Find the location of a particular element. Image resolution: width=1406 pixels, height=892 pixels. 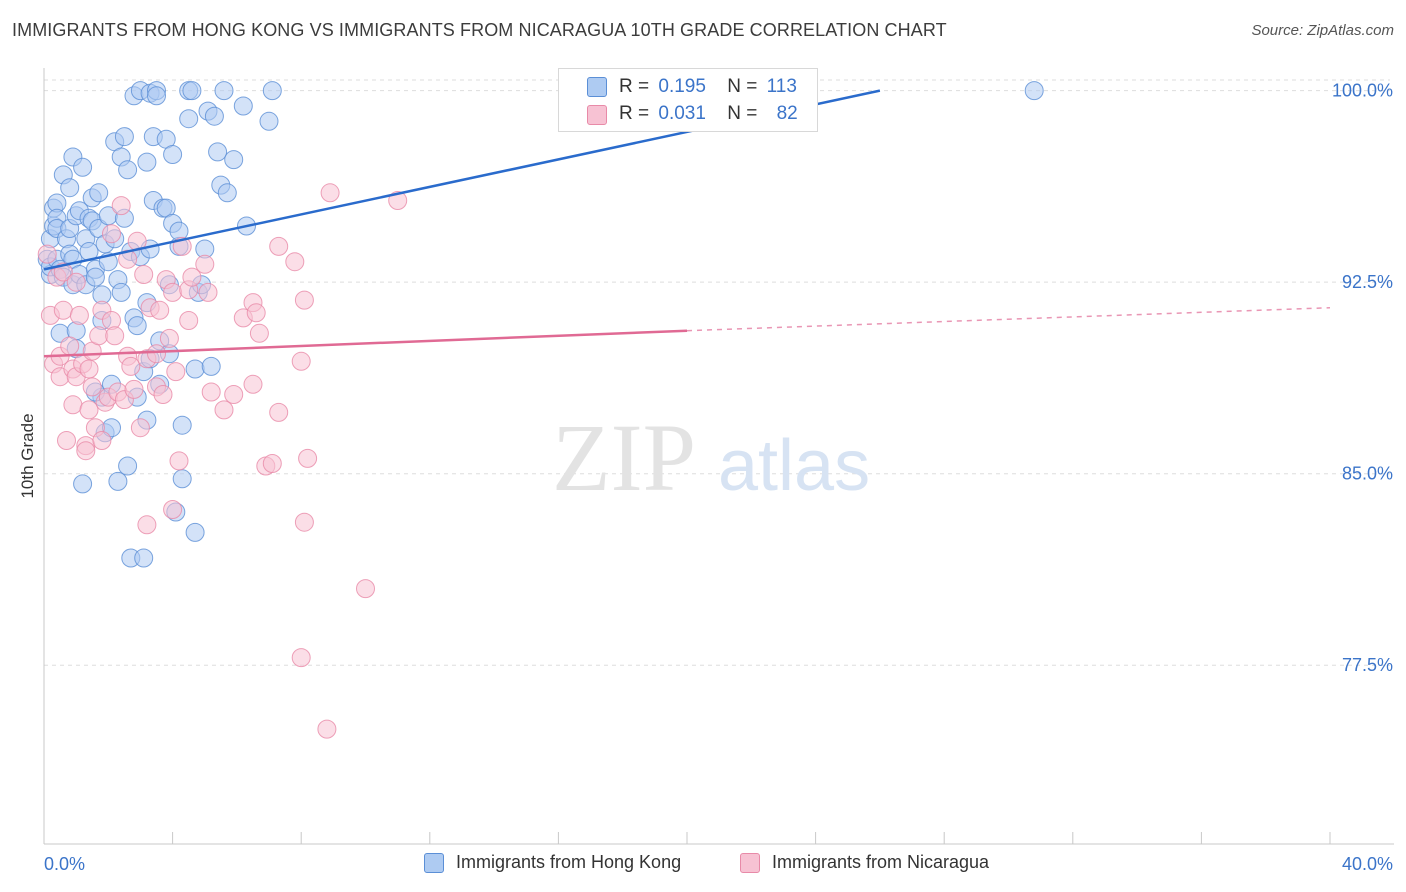

legend-r-value: 0.031 is located at coordinates (682, 113).